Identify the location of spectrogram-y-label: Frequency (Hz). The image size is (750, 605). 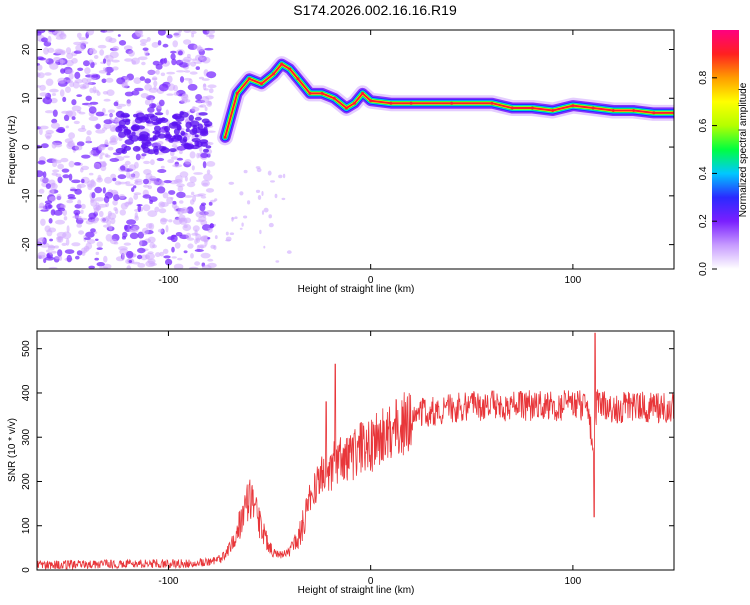
(12, 150).